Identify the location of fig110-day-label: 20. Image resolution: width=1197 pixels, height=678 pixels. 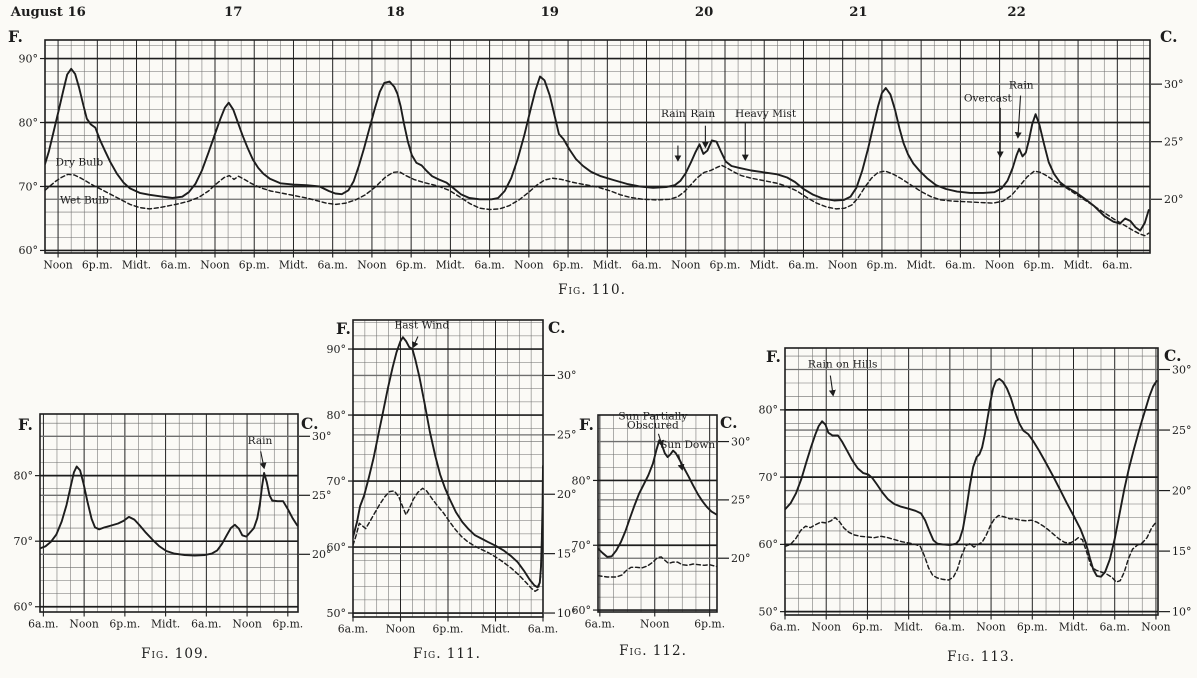
(704, 12).